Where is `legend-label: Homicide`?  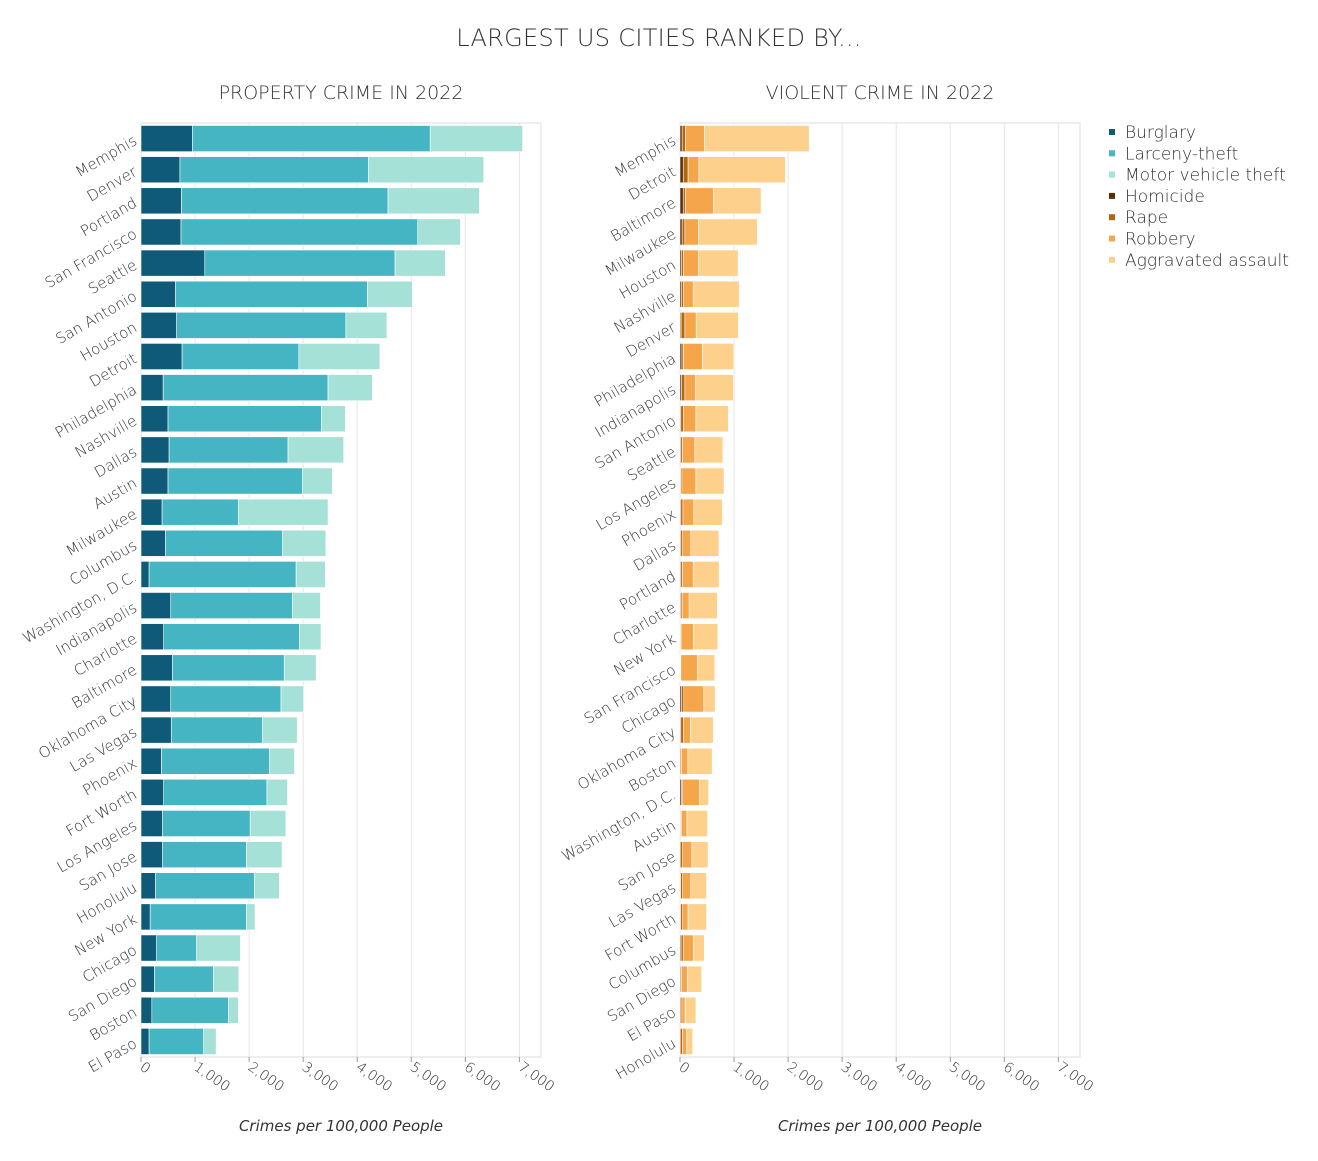 legend-label: Homicide is located at coordinates (1165, 197).